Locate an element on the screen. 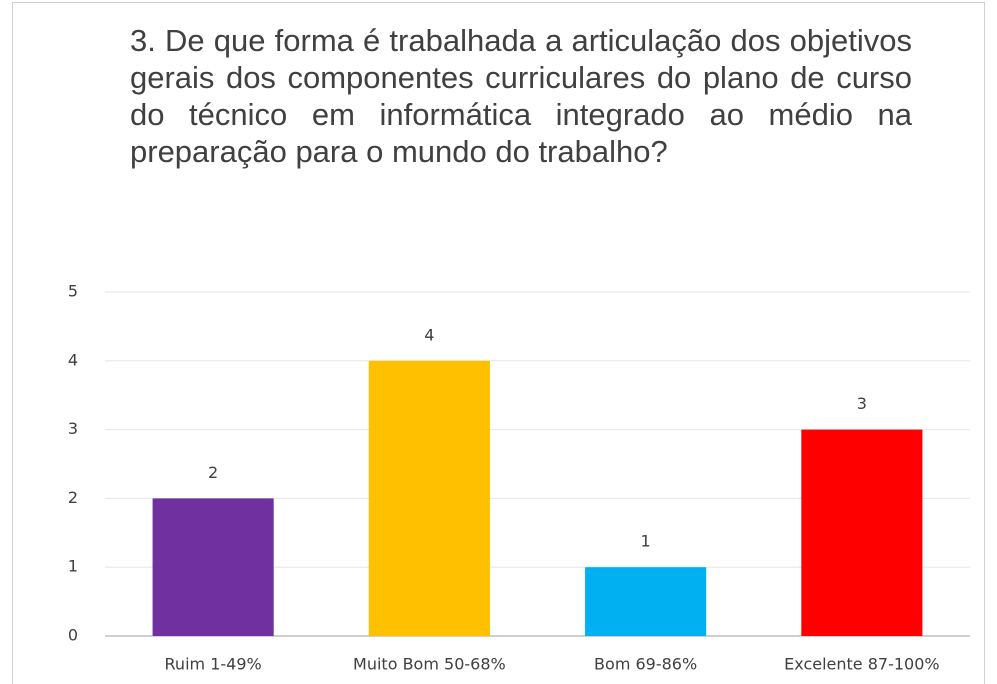  y-tick-label: 1 is located at coordinates (73, 566).